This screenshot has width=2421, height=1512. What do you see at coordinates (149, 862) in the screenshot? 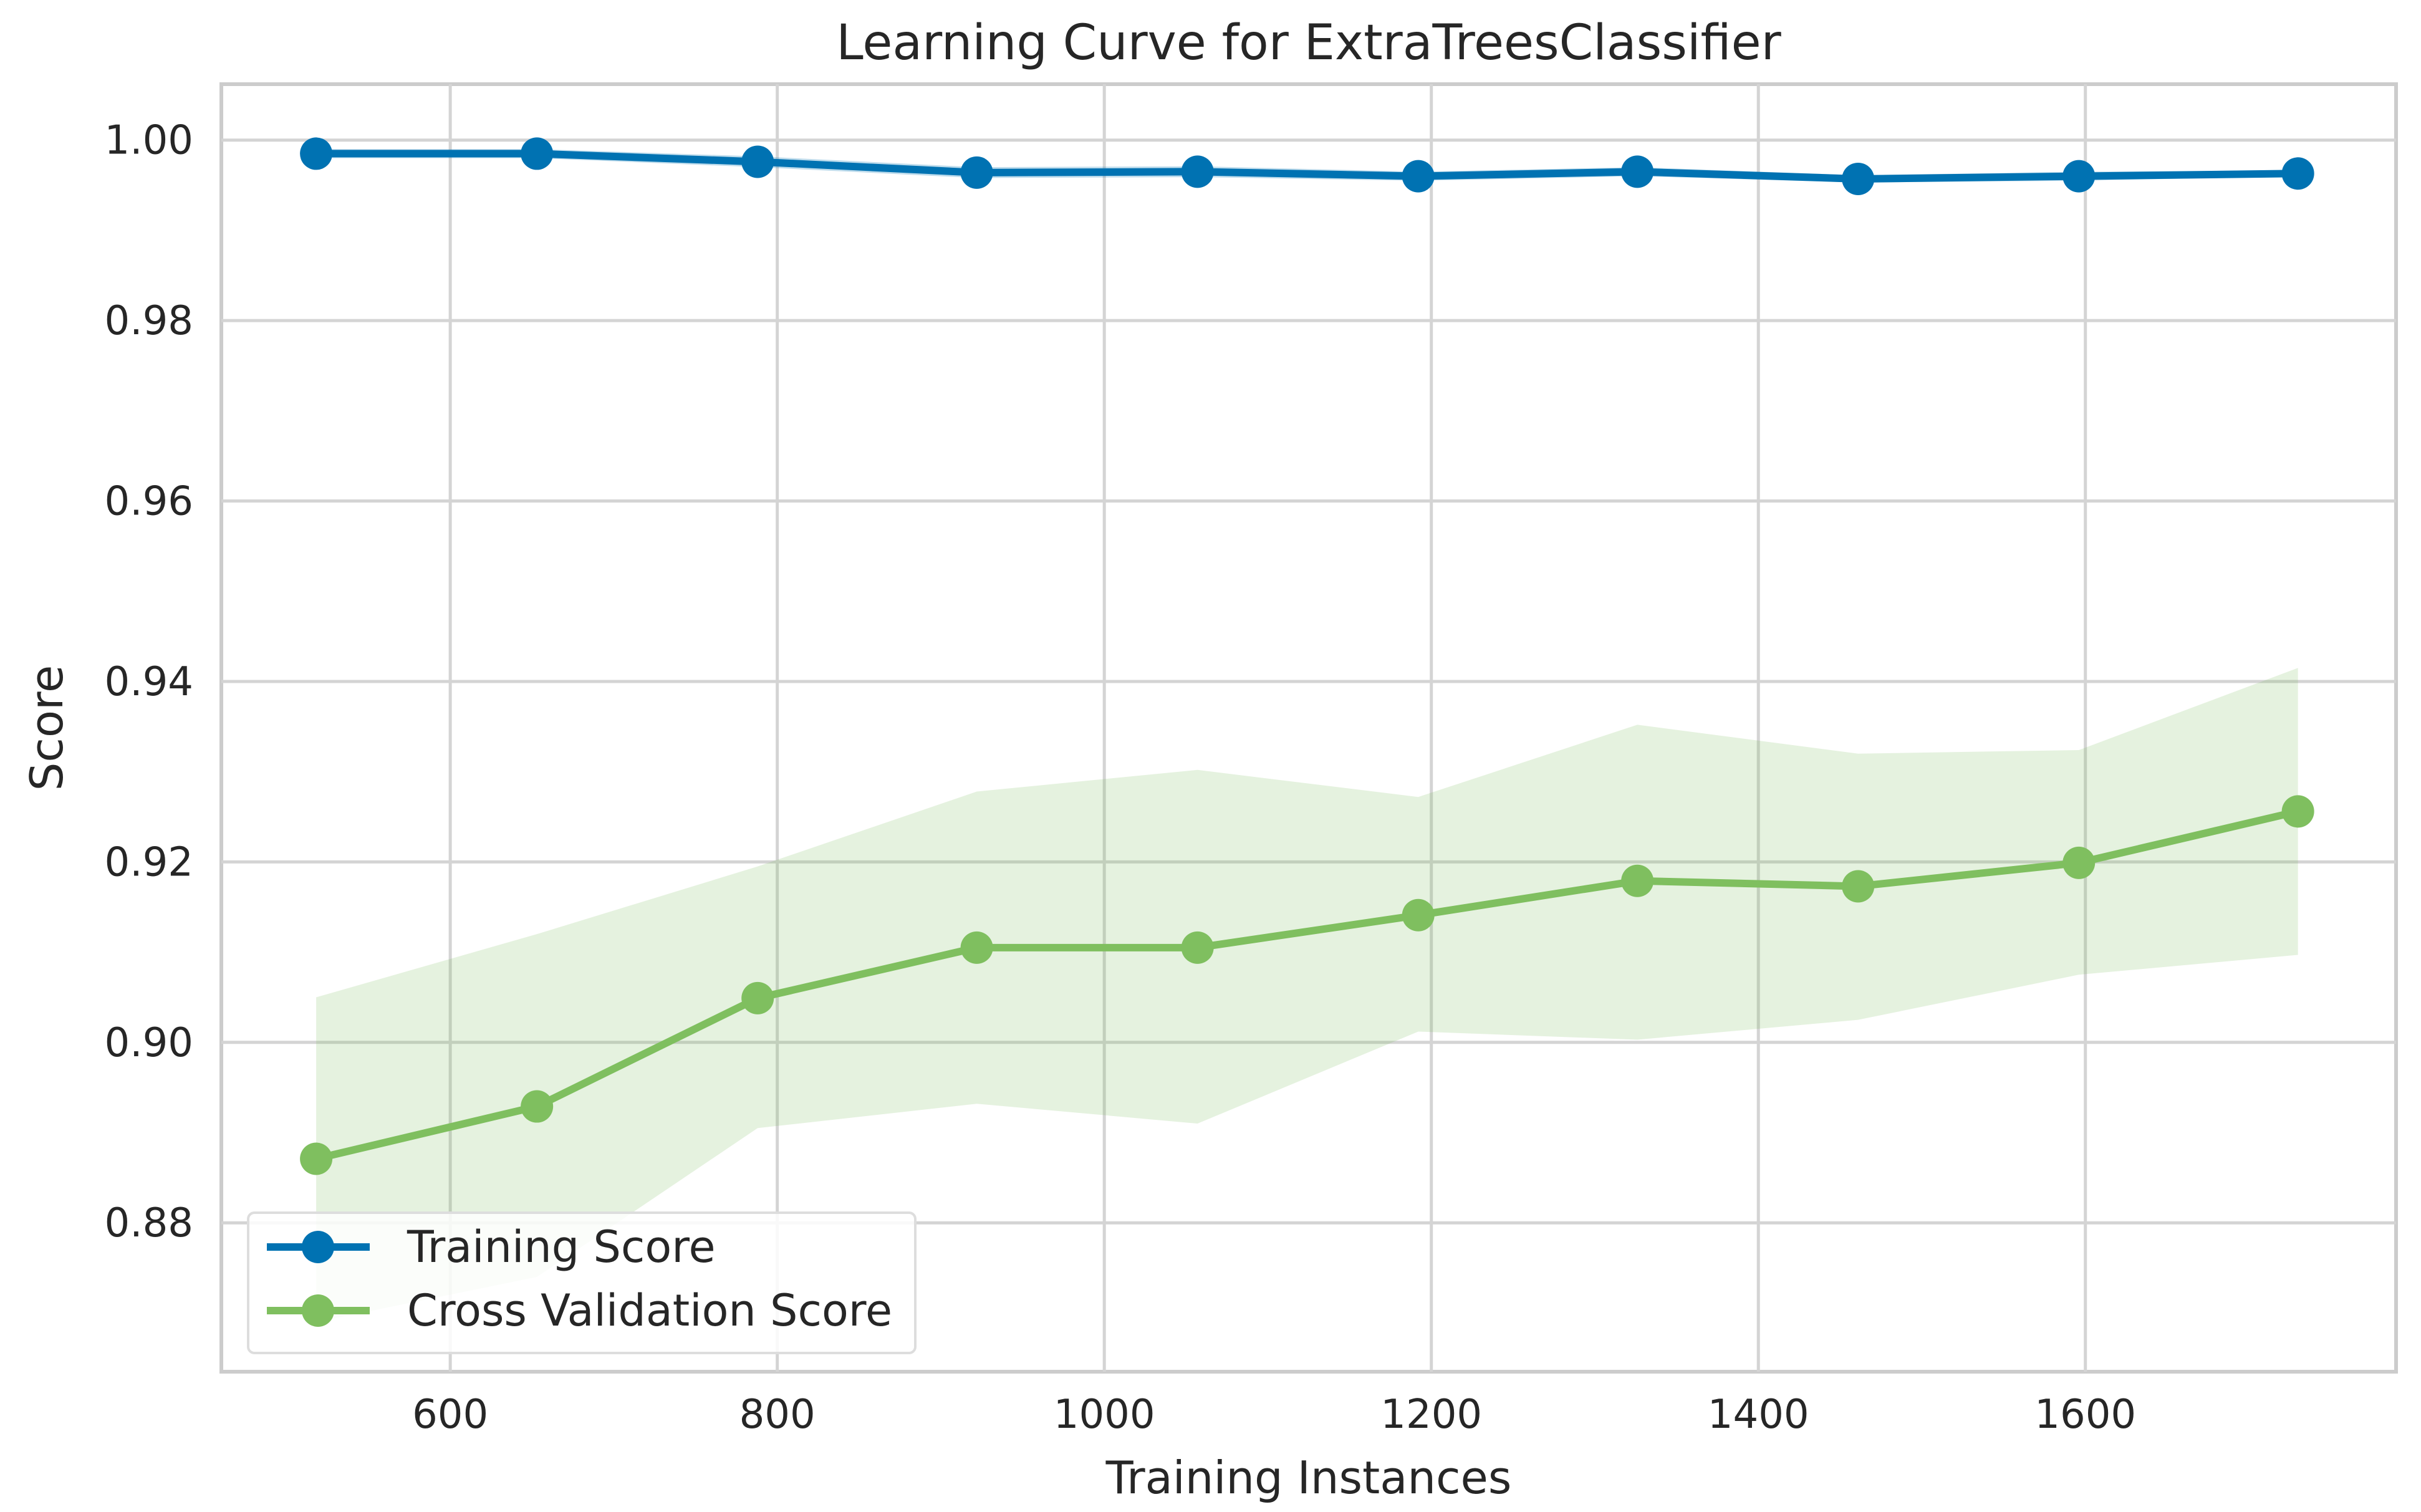
I see `y-tick-label: 0.92` at bounding box center [149, 862].